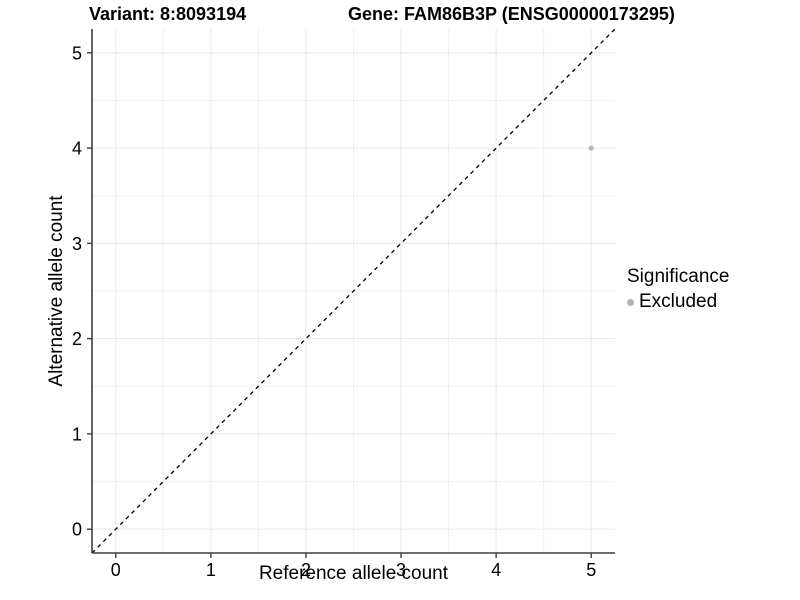  Describe the element at coordinates (211, 570) in the screenshot. I see `x-tick-label: 1` at that location.